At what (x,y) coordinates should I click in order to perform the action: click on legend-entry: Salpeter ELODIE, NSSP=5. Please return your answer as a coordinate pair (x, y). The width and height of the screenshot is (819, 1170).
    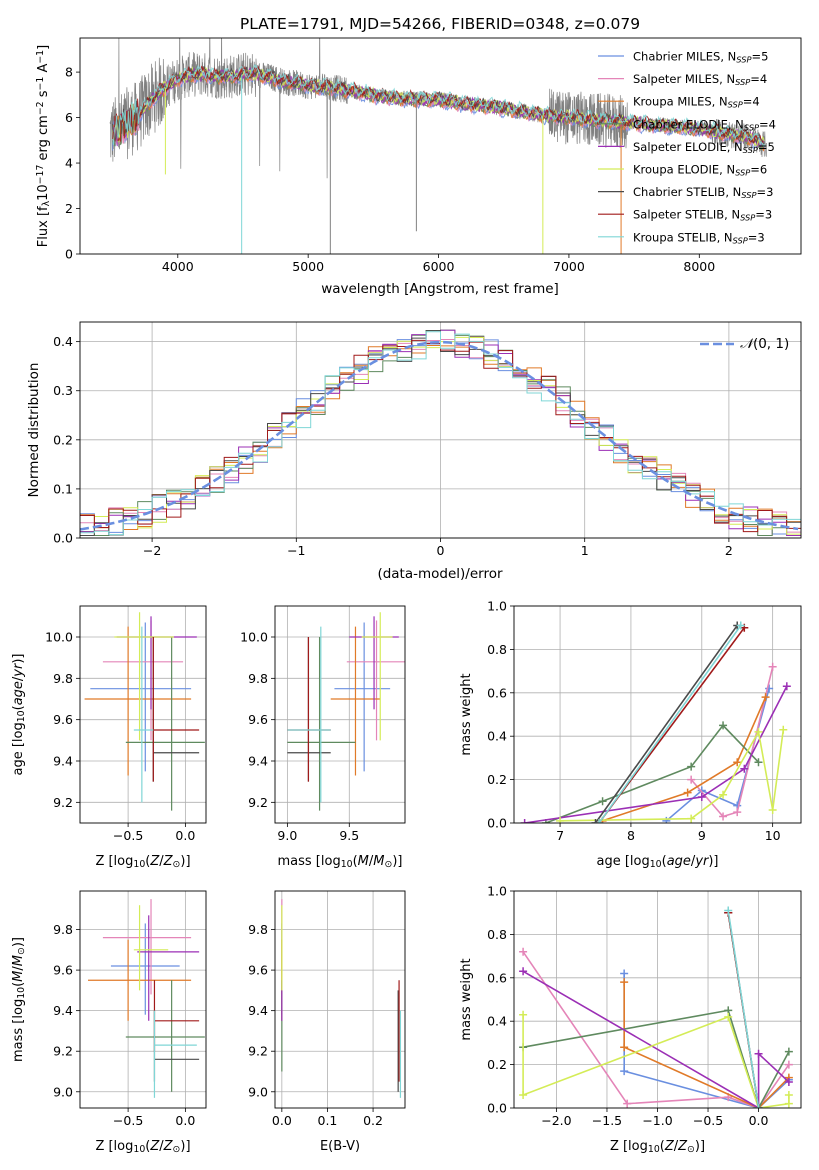
    Looking at the image, I should click on (704, 147).